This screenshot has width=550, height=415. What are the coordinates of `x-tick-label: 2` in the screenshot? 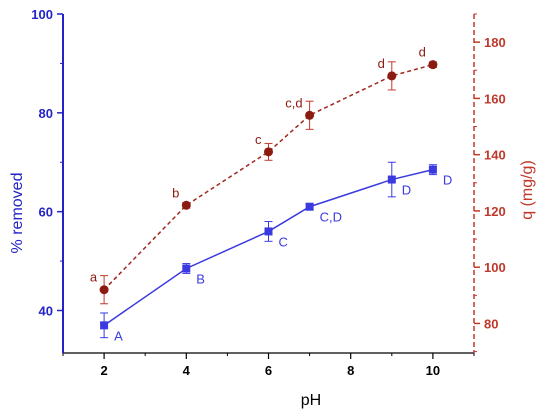 It's located at (103, 370).